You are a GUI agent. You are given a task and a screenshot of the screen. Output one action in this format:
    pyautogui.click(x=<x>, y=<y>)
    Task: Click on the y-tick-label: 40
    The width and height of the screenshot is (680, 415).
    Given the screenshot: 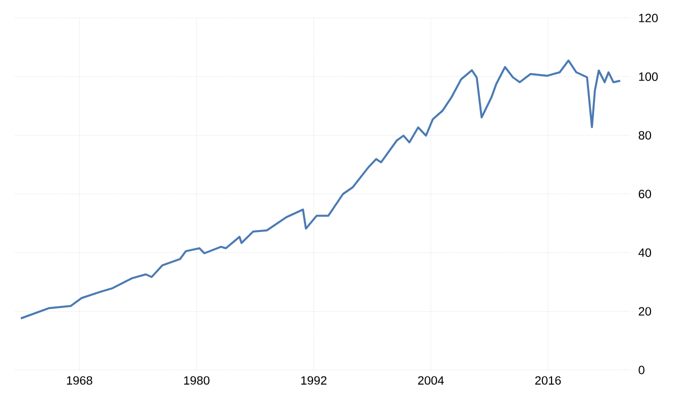 What is the action you would take?
    pyautogui.click(x=645, y=252)
    